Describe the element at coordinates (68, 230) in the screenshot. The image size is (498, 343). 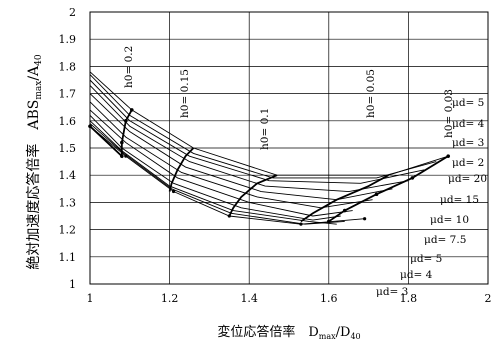
I see `y-tick-label: 1.2` at that location.